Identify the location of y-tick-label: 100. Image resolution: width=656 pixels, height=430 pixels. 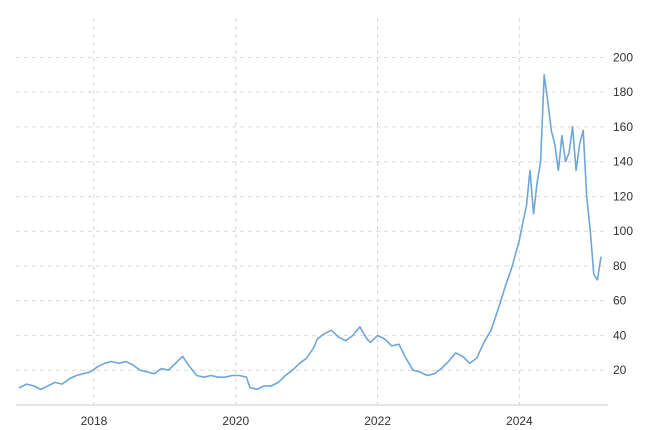
(623, 231).